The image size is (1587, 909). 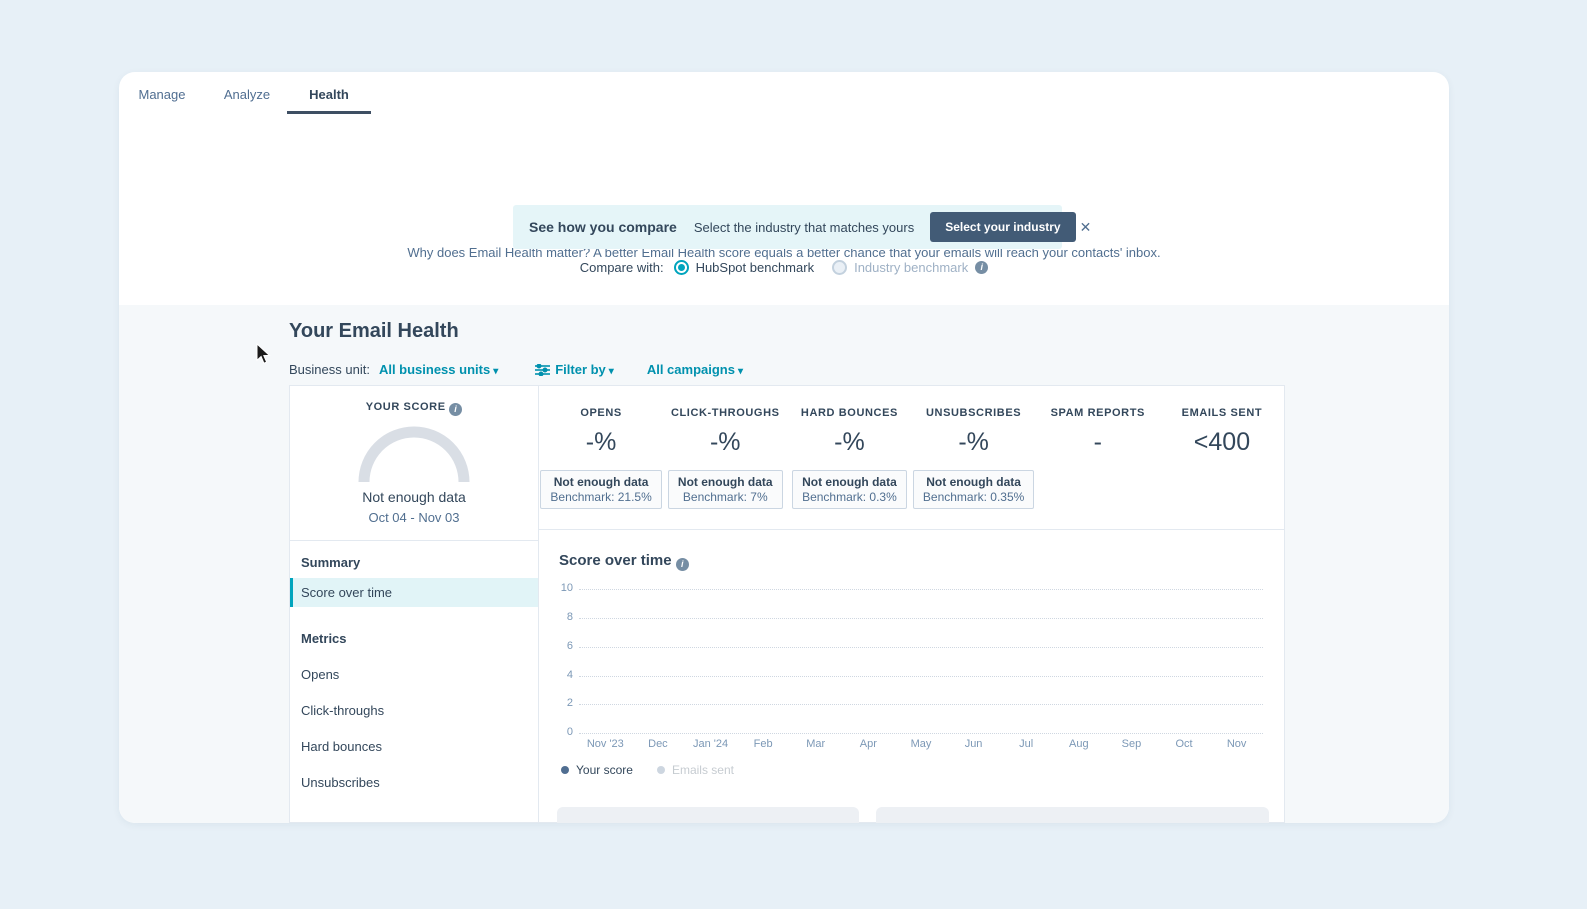 I want to click on radio-label: HubSpot benchmark, so click(x=755, y=267).